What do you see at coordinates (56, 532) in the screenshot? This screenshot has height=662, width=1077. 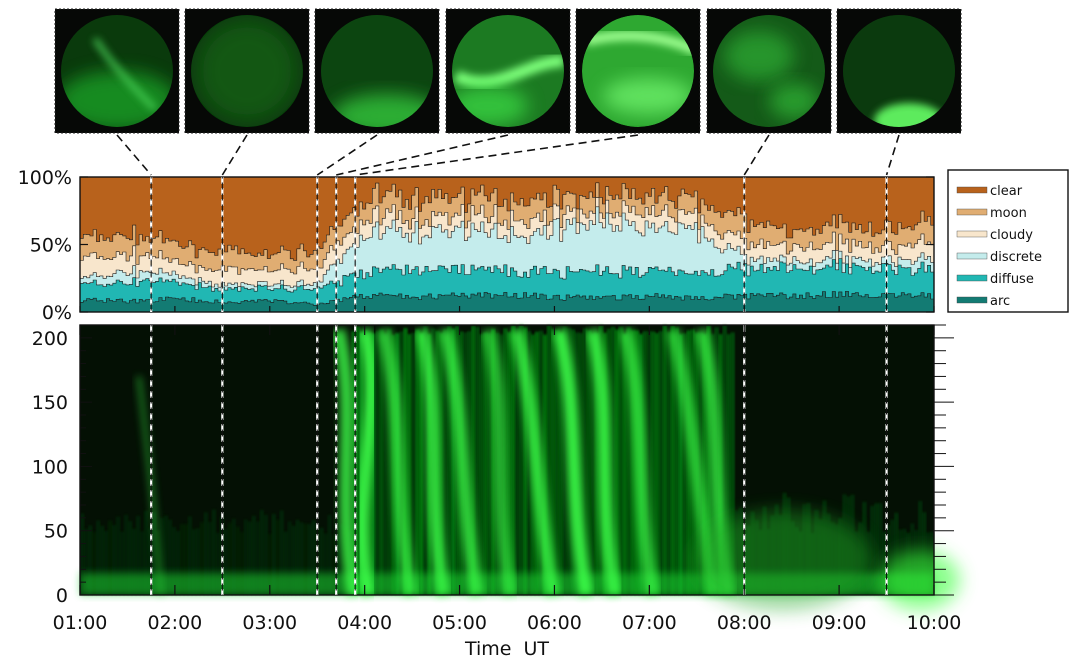 I see `keogram-y-tick-label: 50` at bounding box center [56, 532].